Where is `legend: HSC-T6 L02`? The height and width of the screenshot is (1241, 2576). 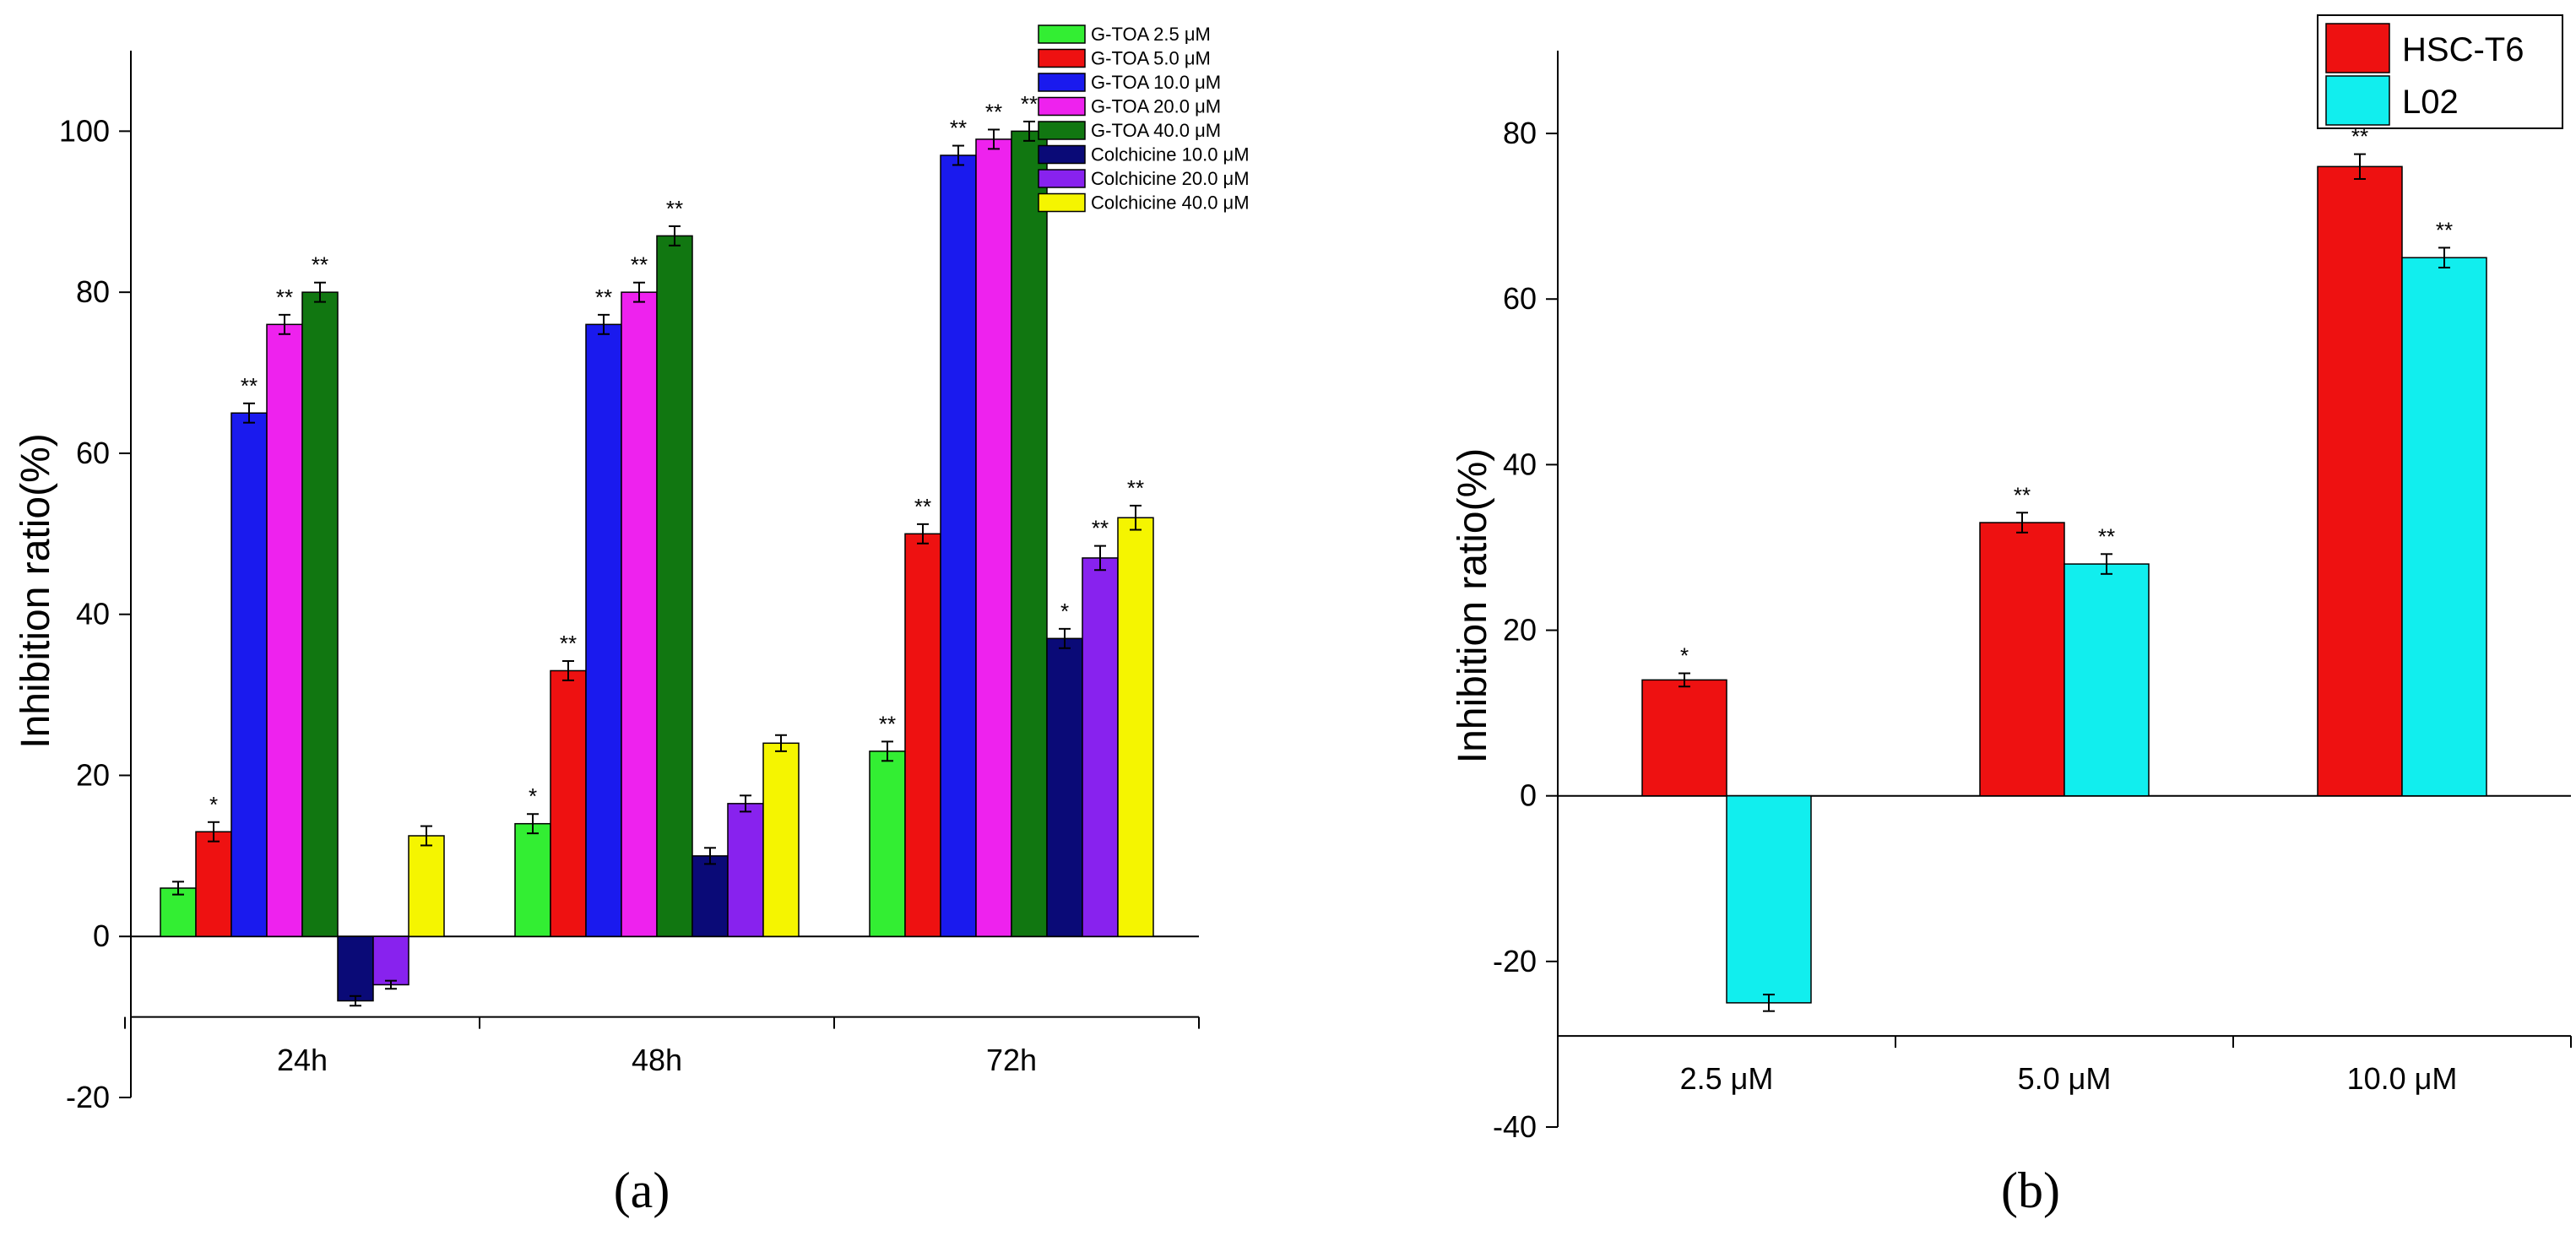
legend: HSC-T6 L02 is located at coordinates (2440, 72).